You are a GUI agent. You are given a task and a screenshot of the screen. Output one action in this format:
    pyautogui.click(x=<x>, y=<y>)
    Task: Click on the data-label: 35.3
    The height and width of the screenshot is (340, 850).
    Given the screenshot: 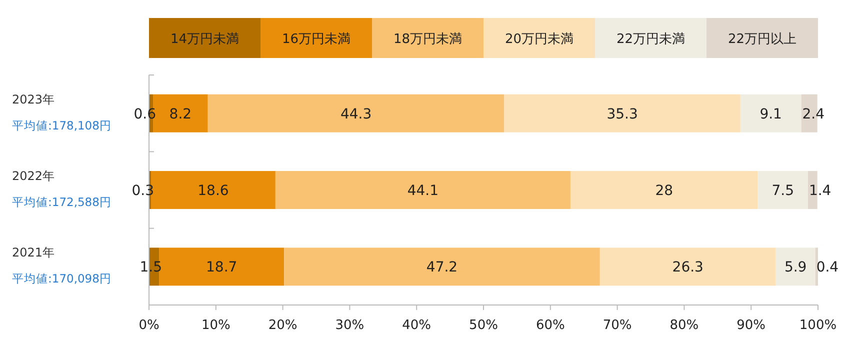 What is the action you would take?
    pyautogui.click(x=622, y=114)
    